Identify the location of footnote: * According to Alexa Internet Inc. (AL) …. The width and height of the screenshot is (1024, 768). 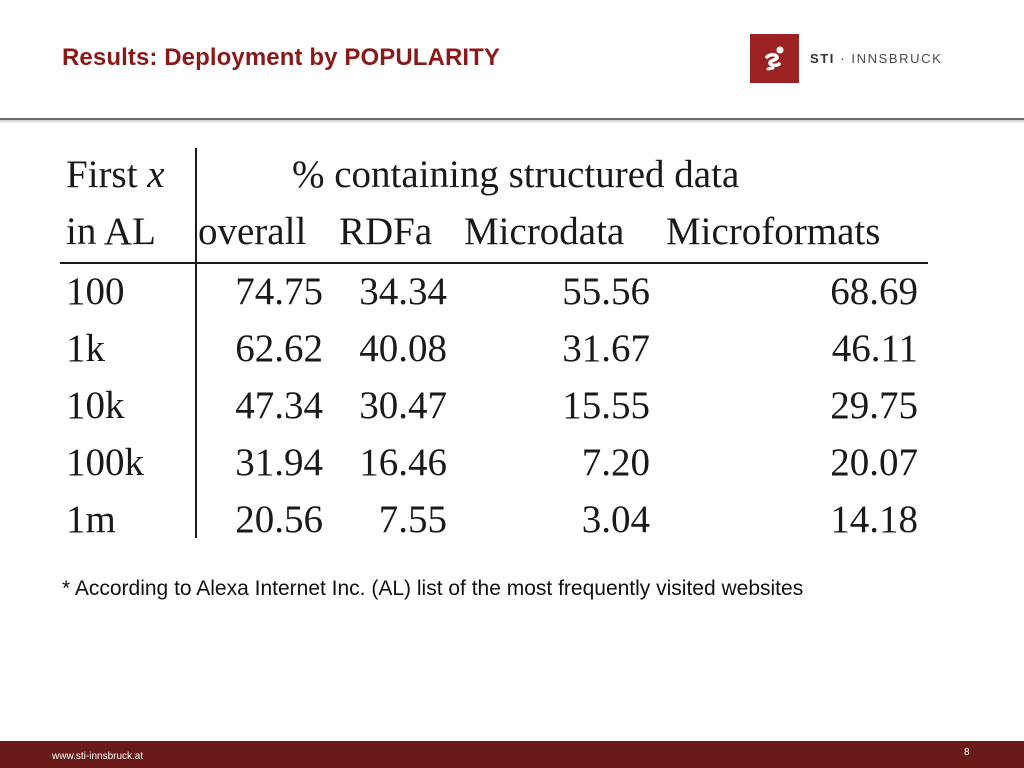
(433, 588).